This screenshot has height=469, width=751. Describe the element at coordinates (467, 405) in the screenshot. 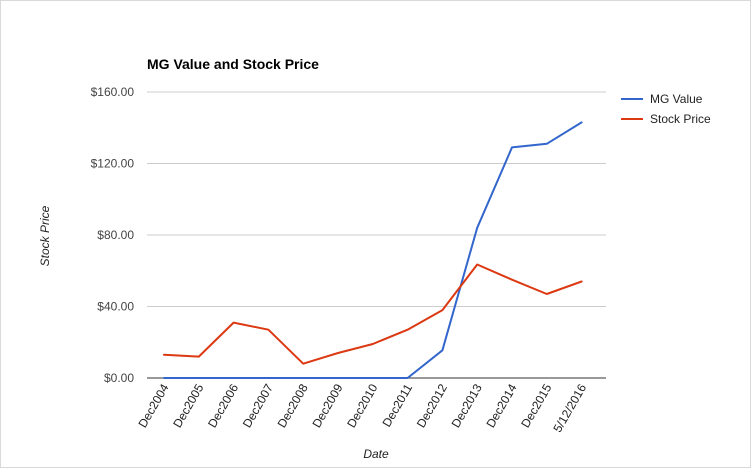

I see `x-tick-label: Dec2013` at that location.